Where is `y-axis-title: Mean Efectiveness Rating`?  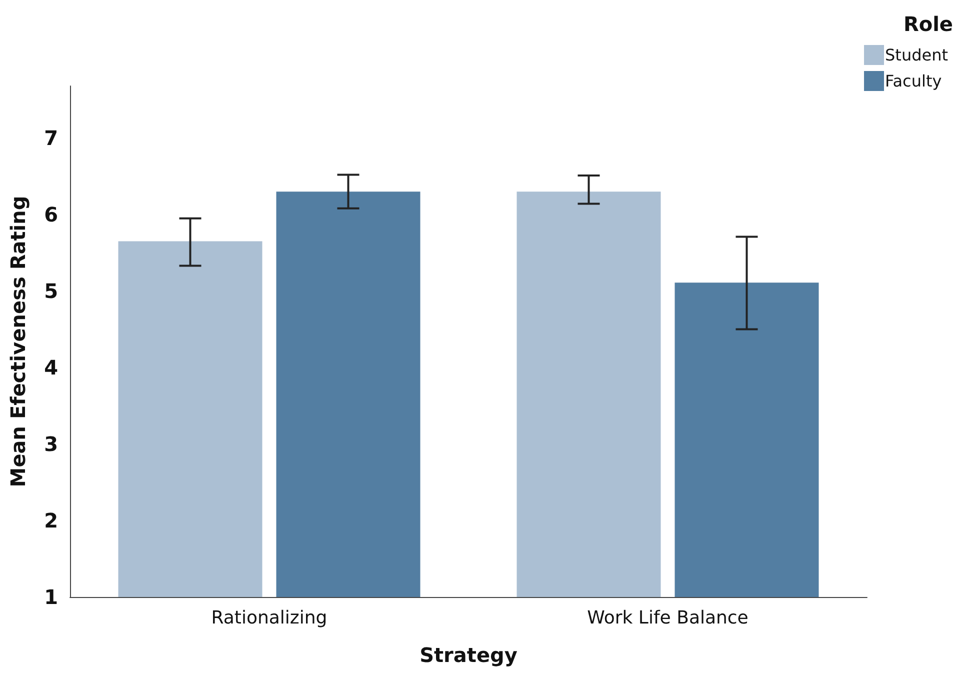
y-axis-title: Mean Efectiveness Rating is located at coordinates (18, 342).